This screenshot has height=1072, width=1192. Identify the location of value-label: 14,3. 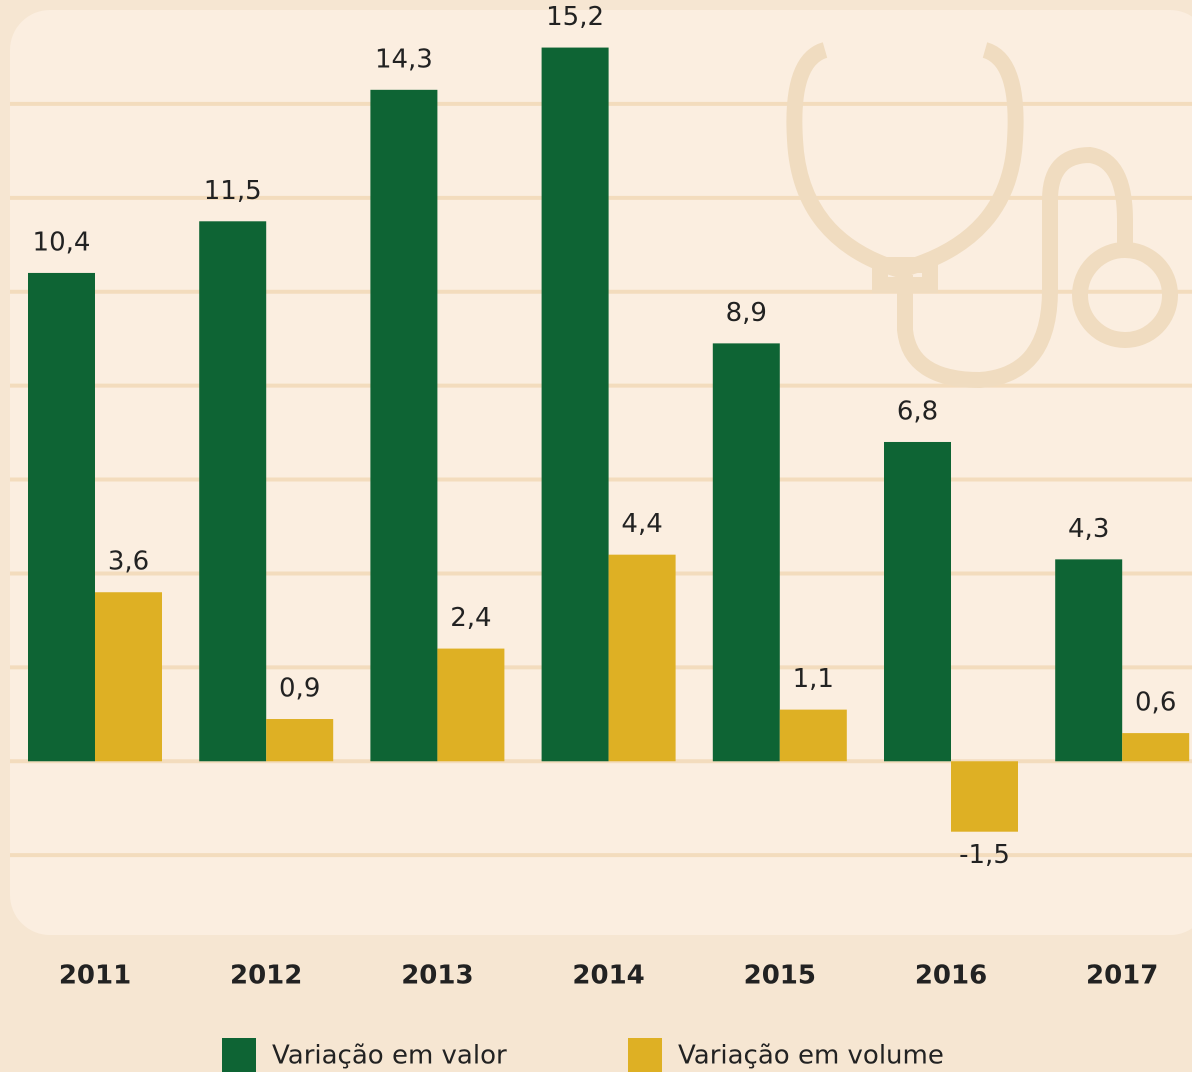
(404, 59).